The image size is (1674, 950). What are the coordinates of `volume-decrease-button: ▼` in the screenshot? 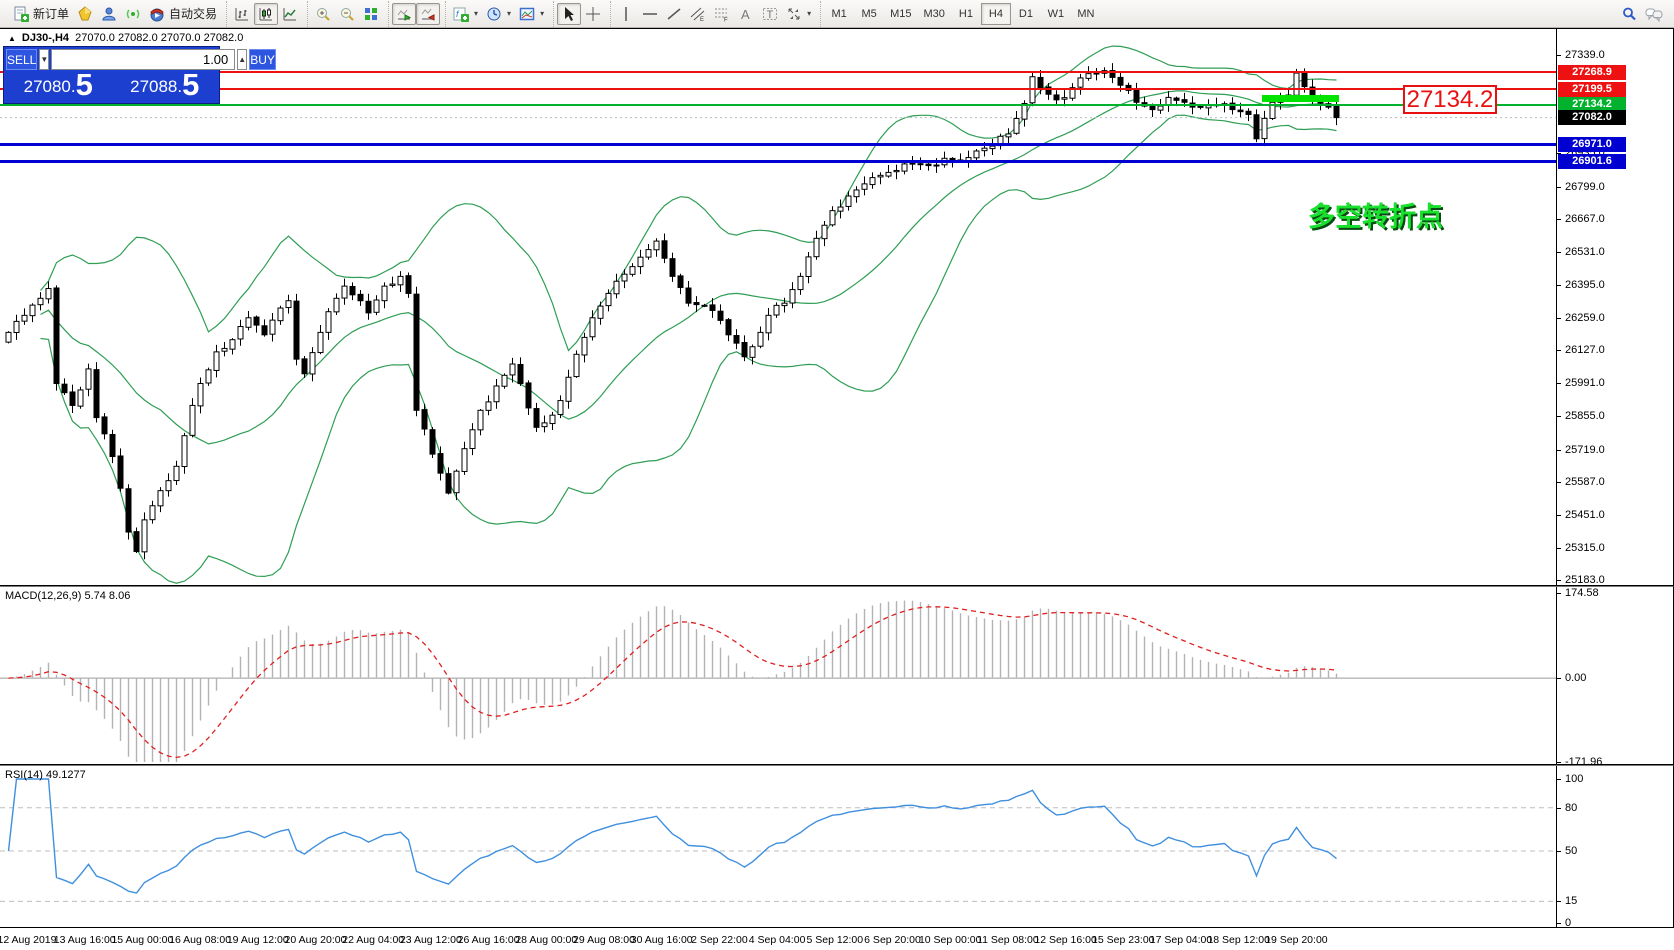 It's located at (44, 59).